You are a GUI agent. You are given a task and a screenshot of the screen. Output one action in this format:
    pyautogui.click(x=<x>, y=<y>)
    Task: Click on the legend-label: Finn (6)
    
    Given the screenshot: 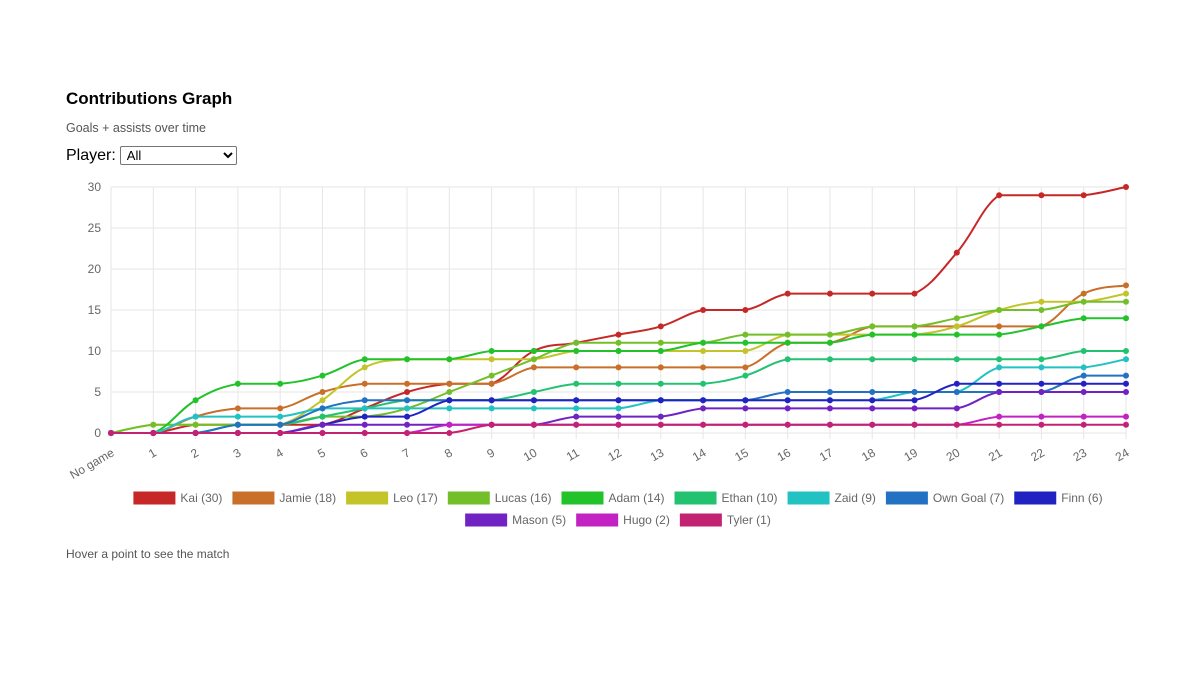 What is the action you would take?
    pyautogui.click(x=1081, y=498)
    